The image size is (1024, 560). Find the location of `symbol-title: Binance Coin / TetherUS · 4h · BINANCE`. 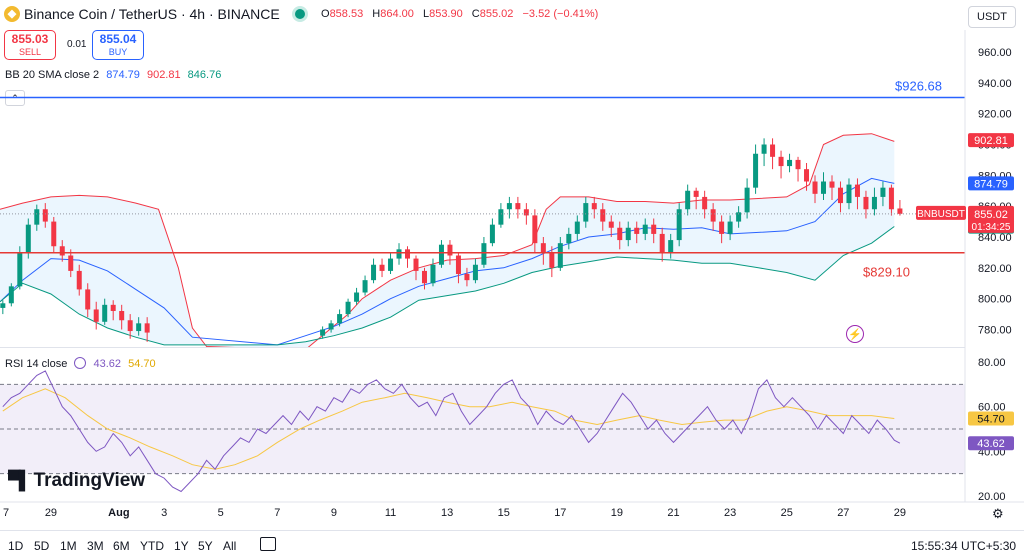

symbol-title: Binance Coin / TetherUS · 4h · BINANCE is located at coordinates (152, 14).